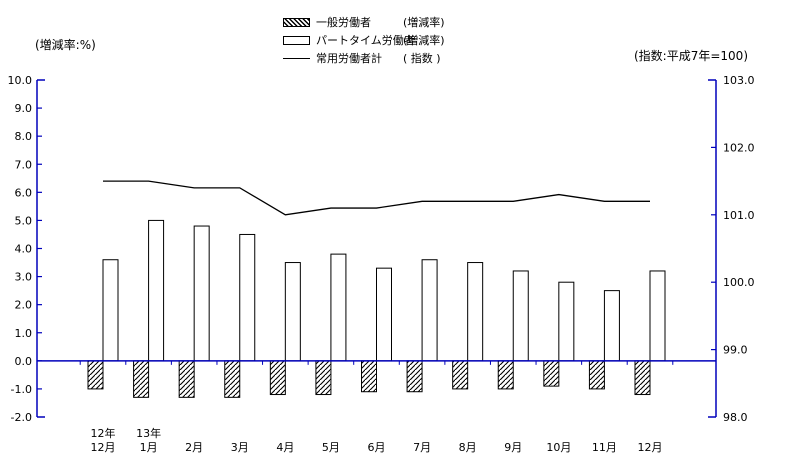  What do you see at coordinates (296, 58) in the screenshot?
I see `line-swatch-icon` at bounding box center [296, 58].